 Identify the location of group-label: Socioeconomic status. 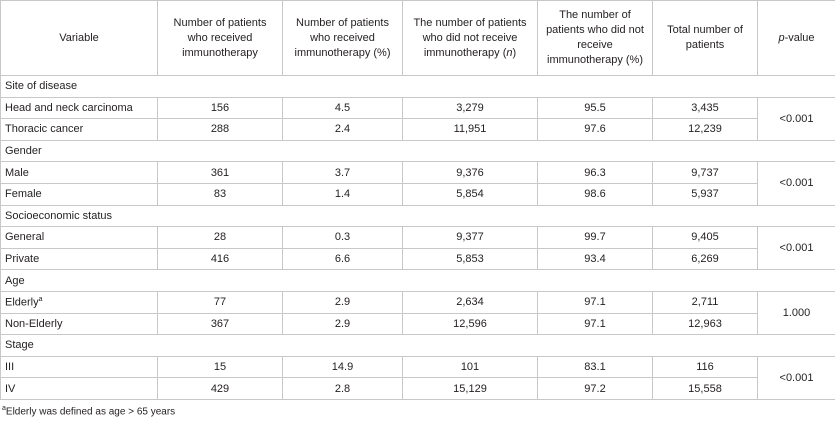
(417, 216).